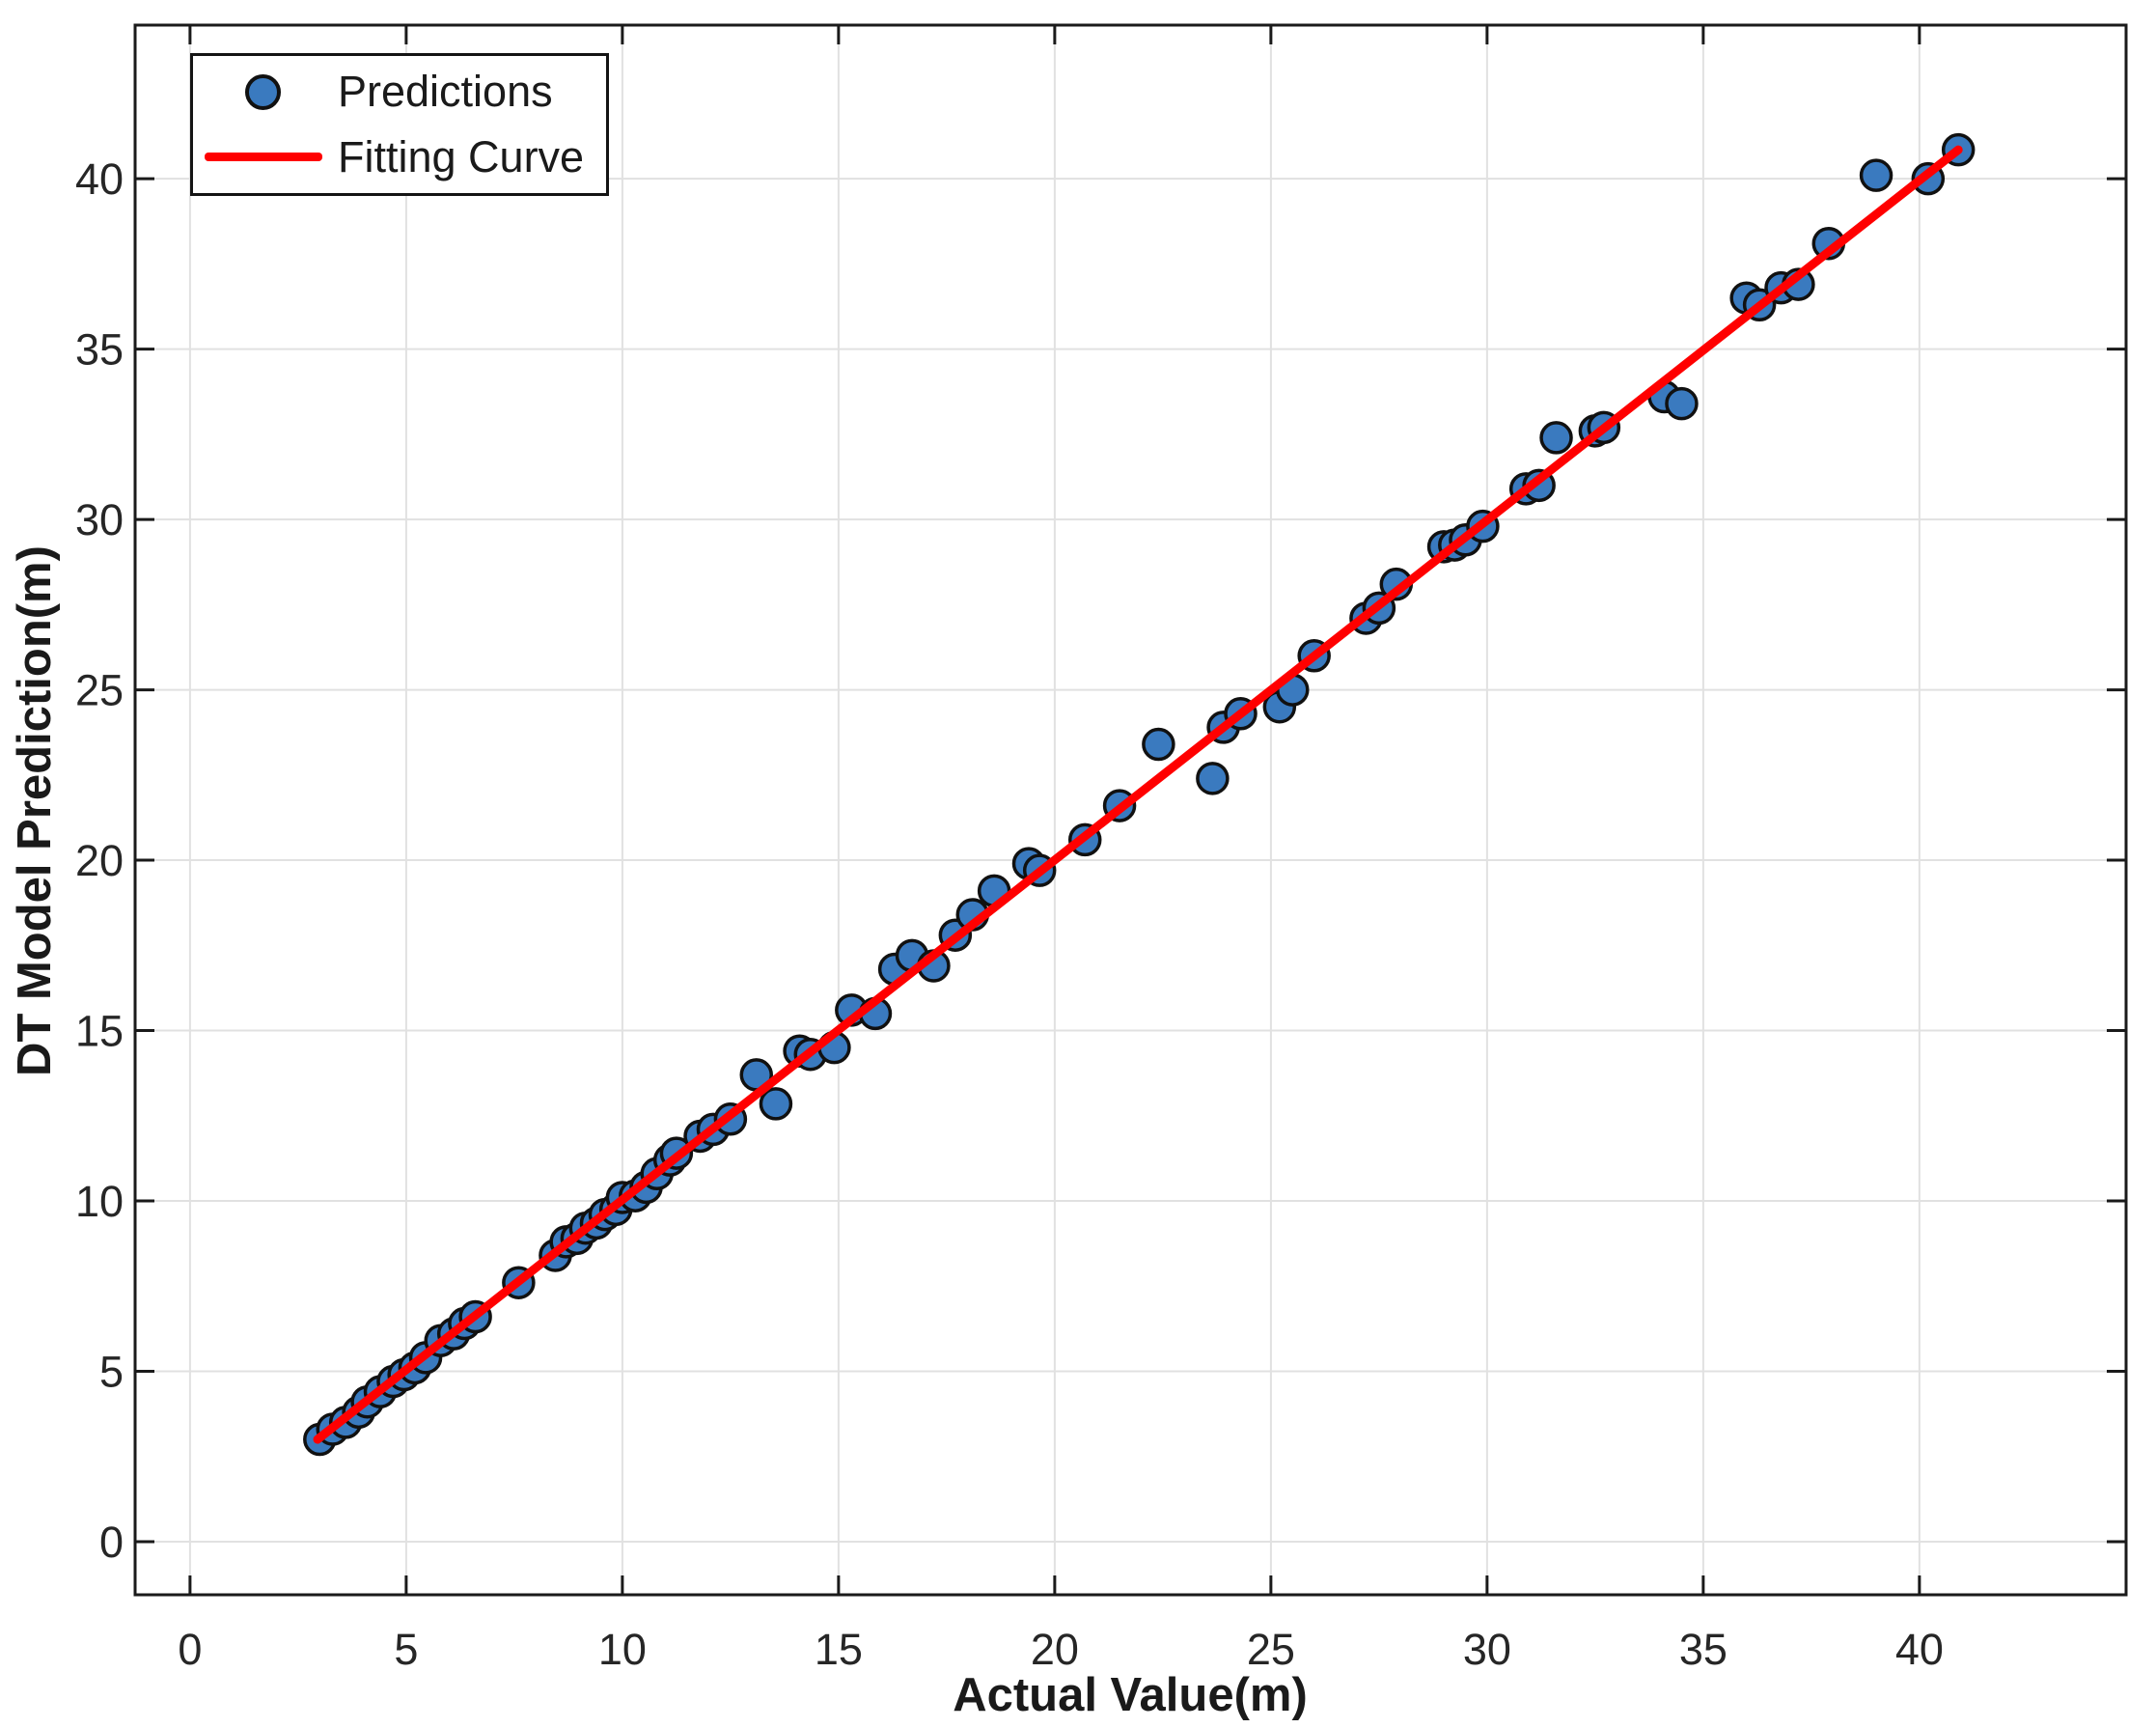 The width and height of the screenshot is (2156, 1728). I want to click on y-tick-label: 30, so click(99, 519).